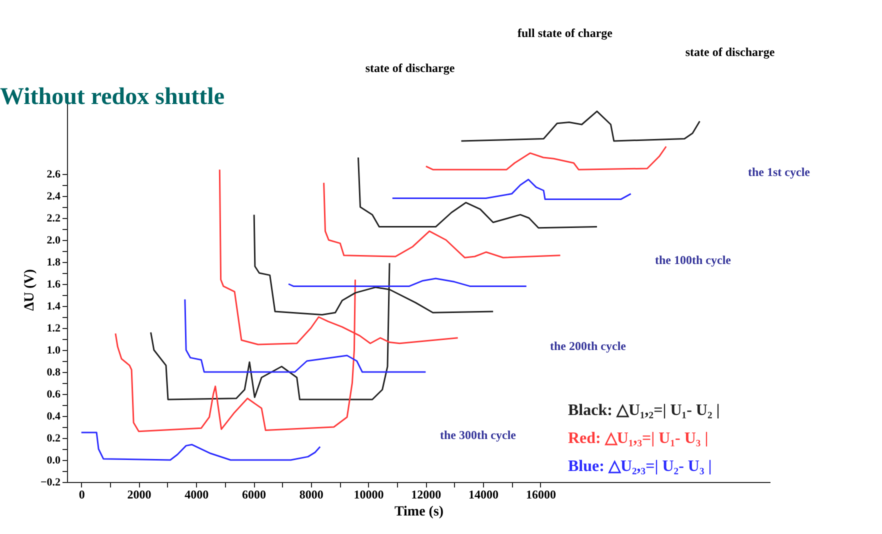  I want to click on x-tick-label: 0, so click(81, 495).